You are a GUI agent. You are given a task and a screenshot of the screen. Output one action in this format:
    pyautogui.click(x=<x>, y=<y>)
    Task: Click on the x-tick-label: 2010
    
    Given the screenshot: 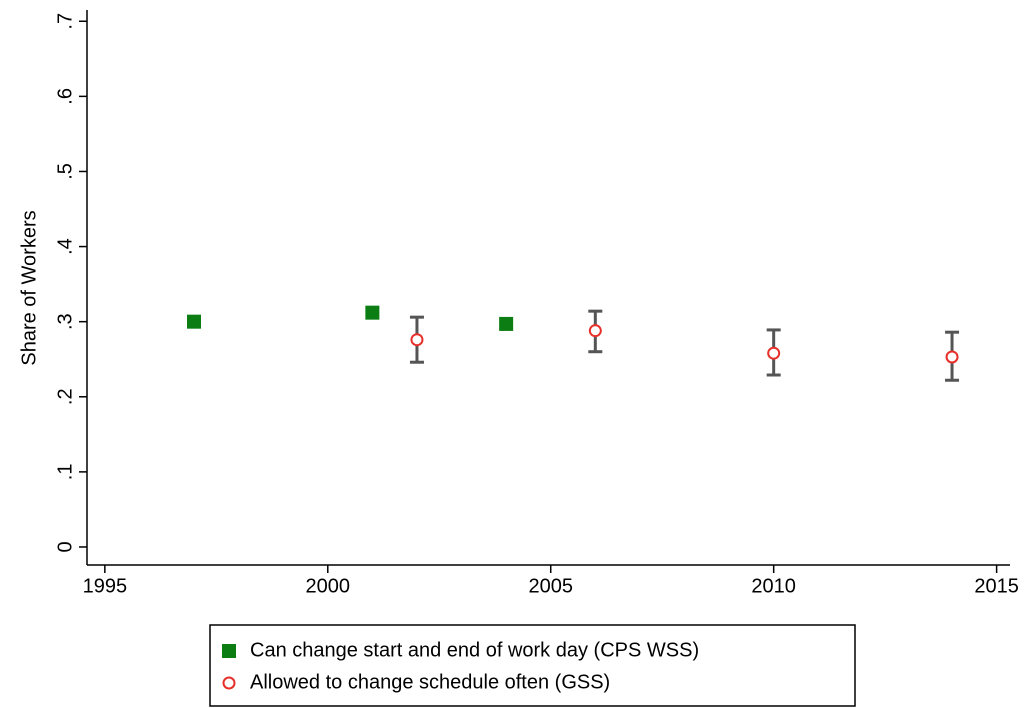 What is the action you would take?
    pyautogui.click(x=773, y=586)
    